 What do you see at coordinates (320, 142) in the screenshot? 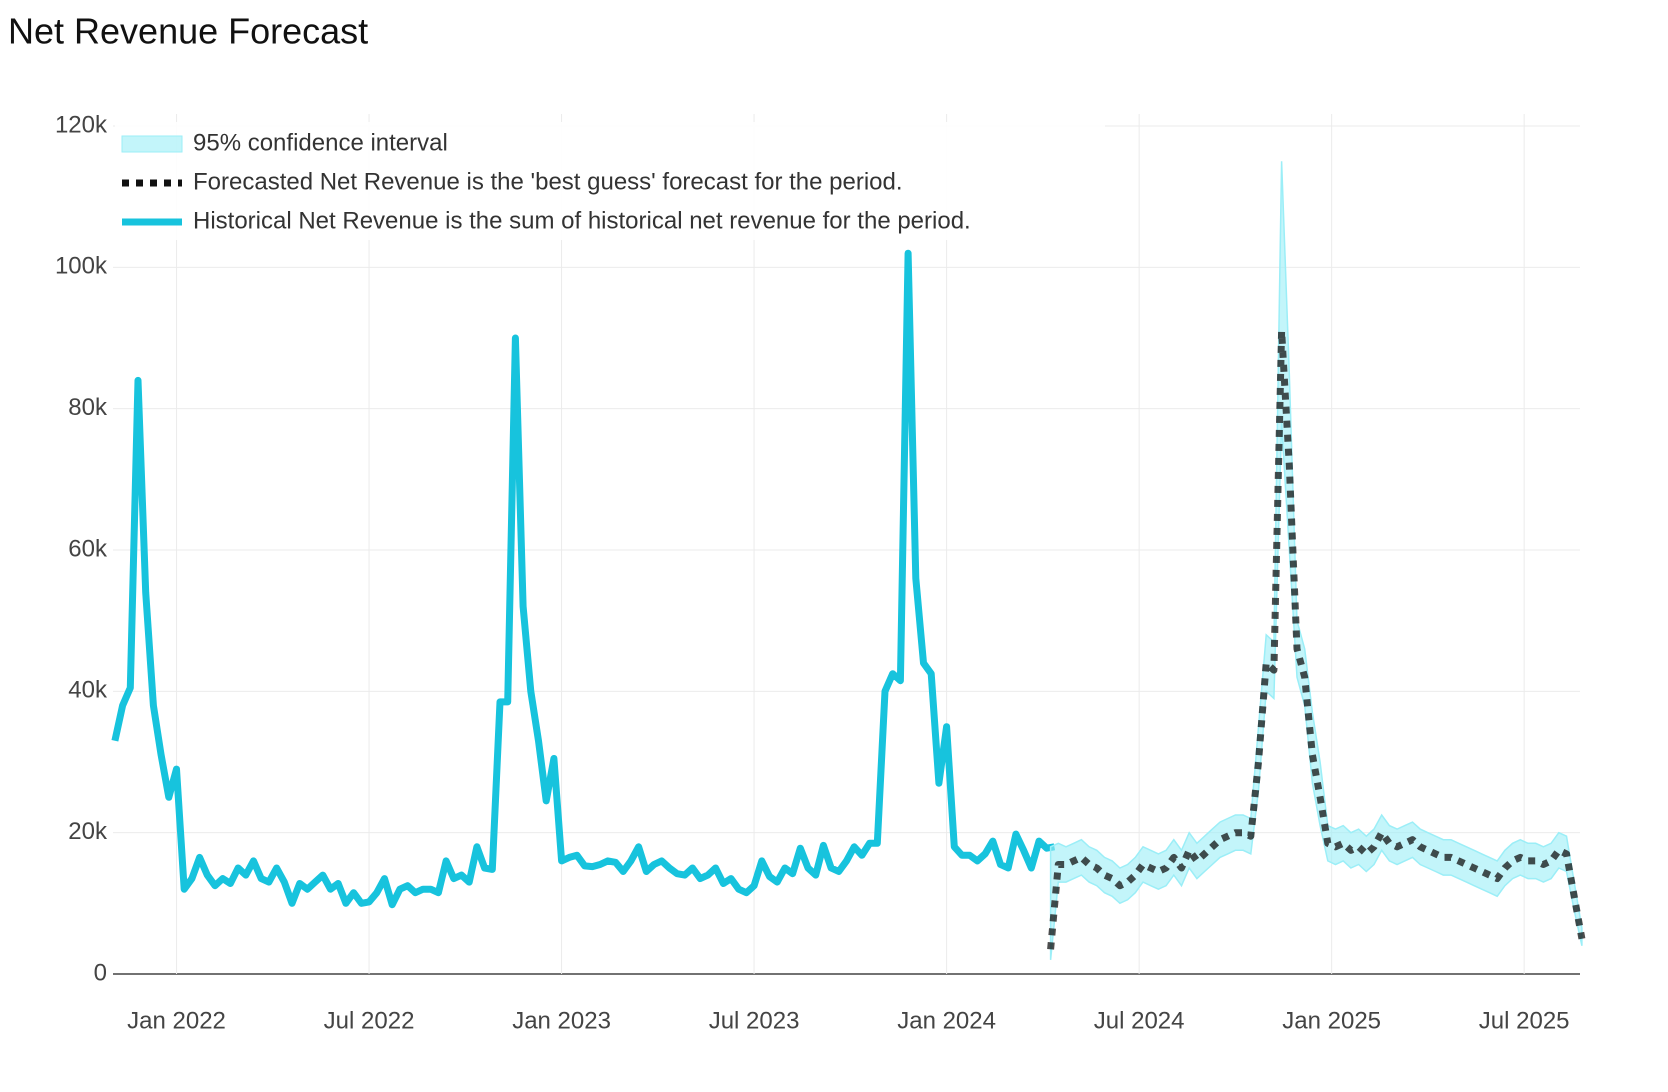
I see `legend-label: 95% confidence interval` at bounding box center [320, 142].